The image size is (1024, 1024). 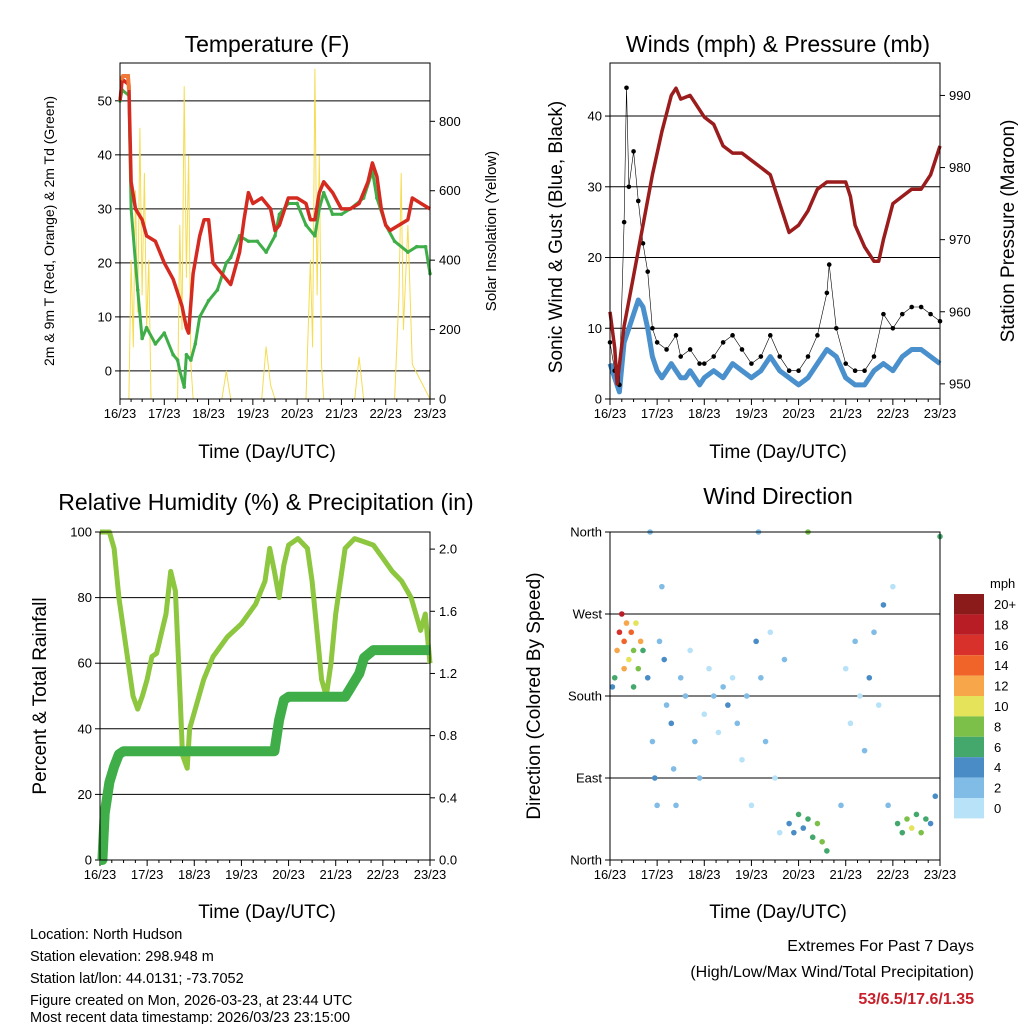 I want to click on y-tick-label: West, so click(x=588, y=614).